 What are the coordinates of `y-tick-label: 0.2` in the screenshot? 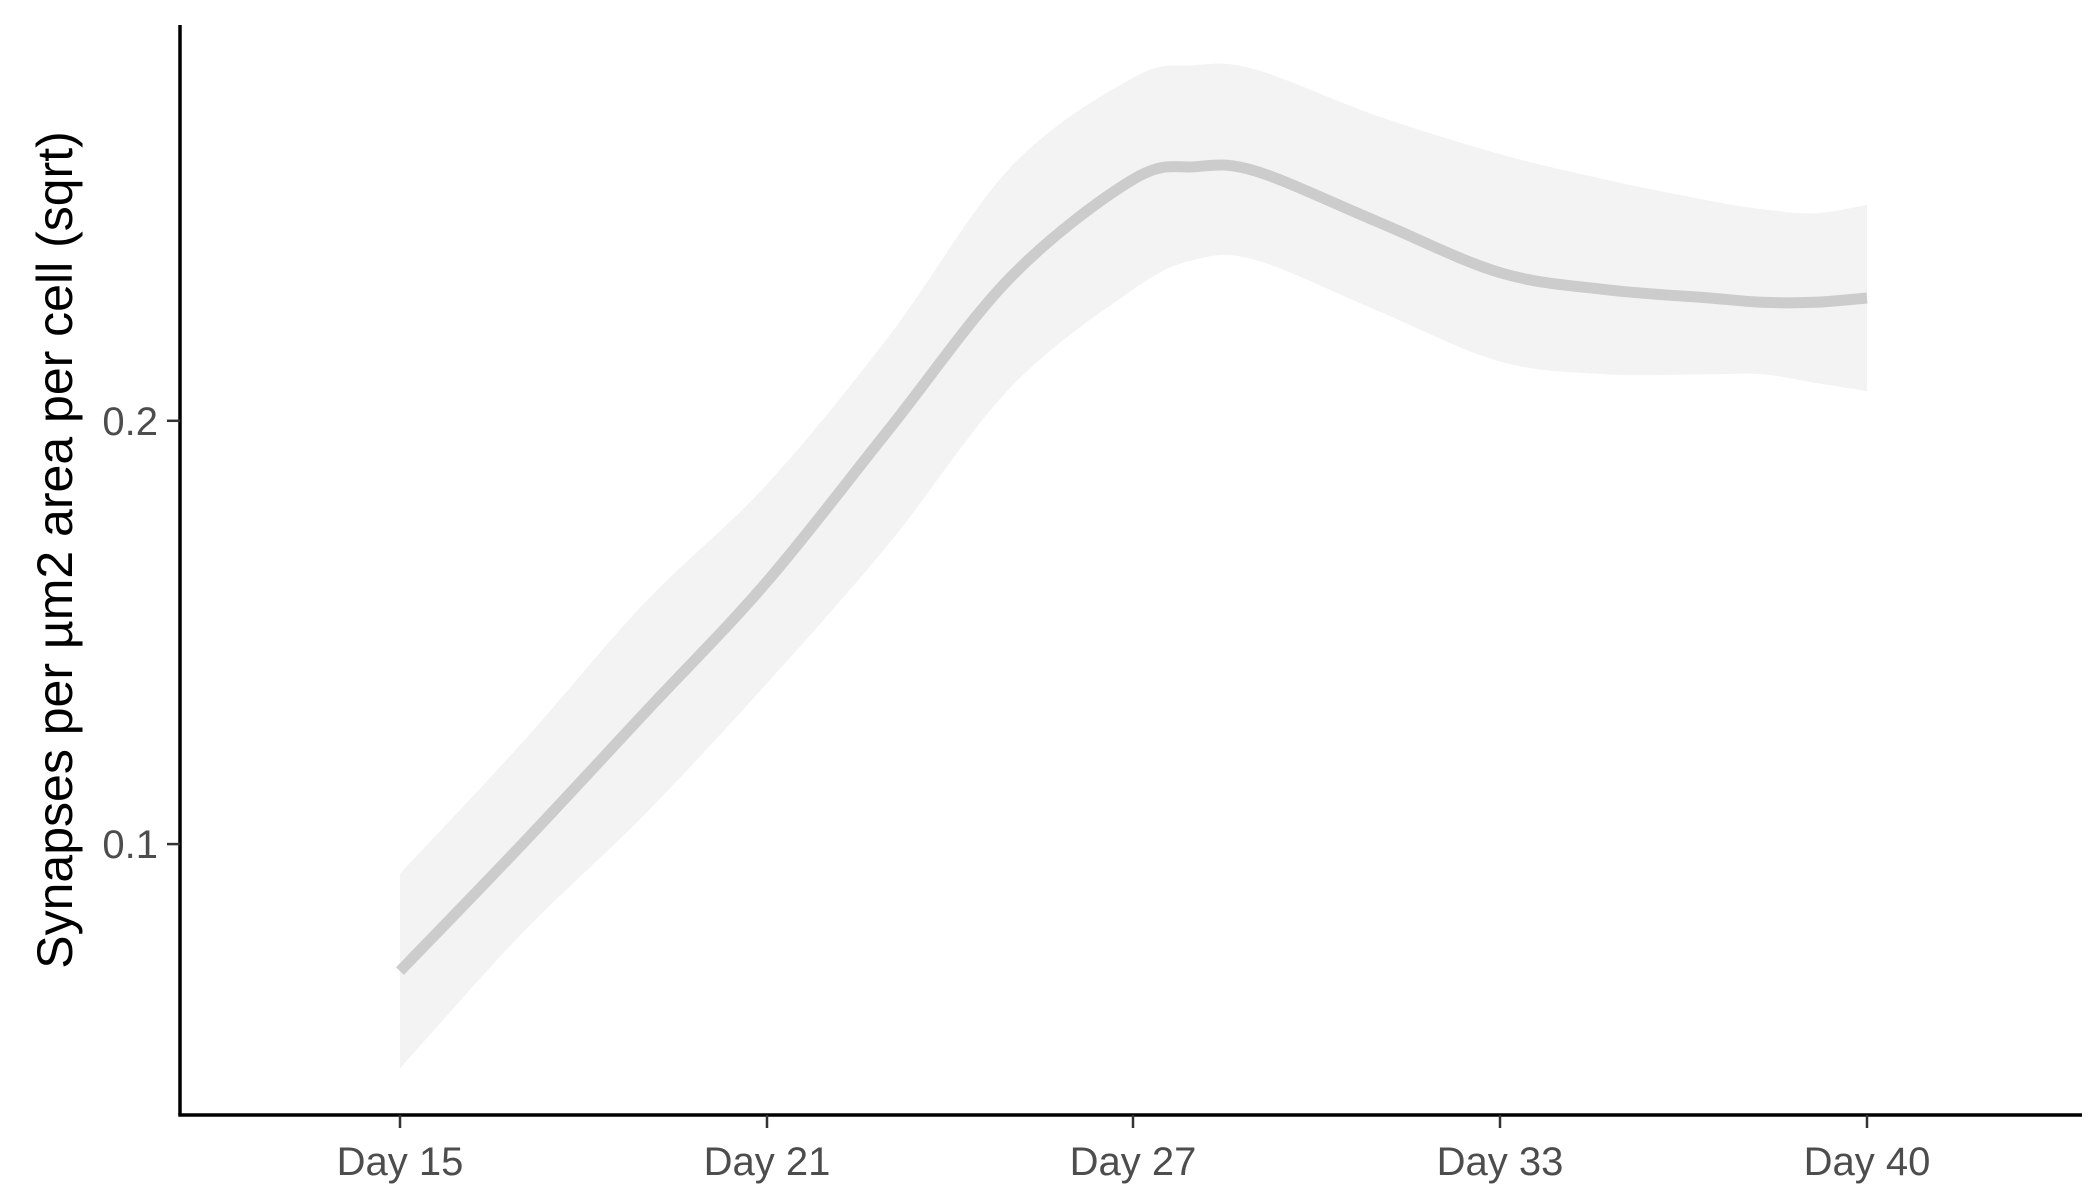 It's located at (130, 422).